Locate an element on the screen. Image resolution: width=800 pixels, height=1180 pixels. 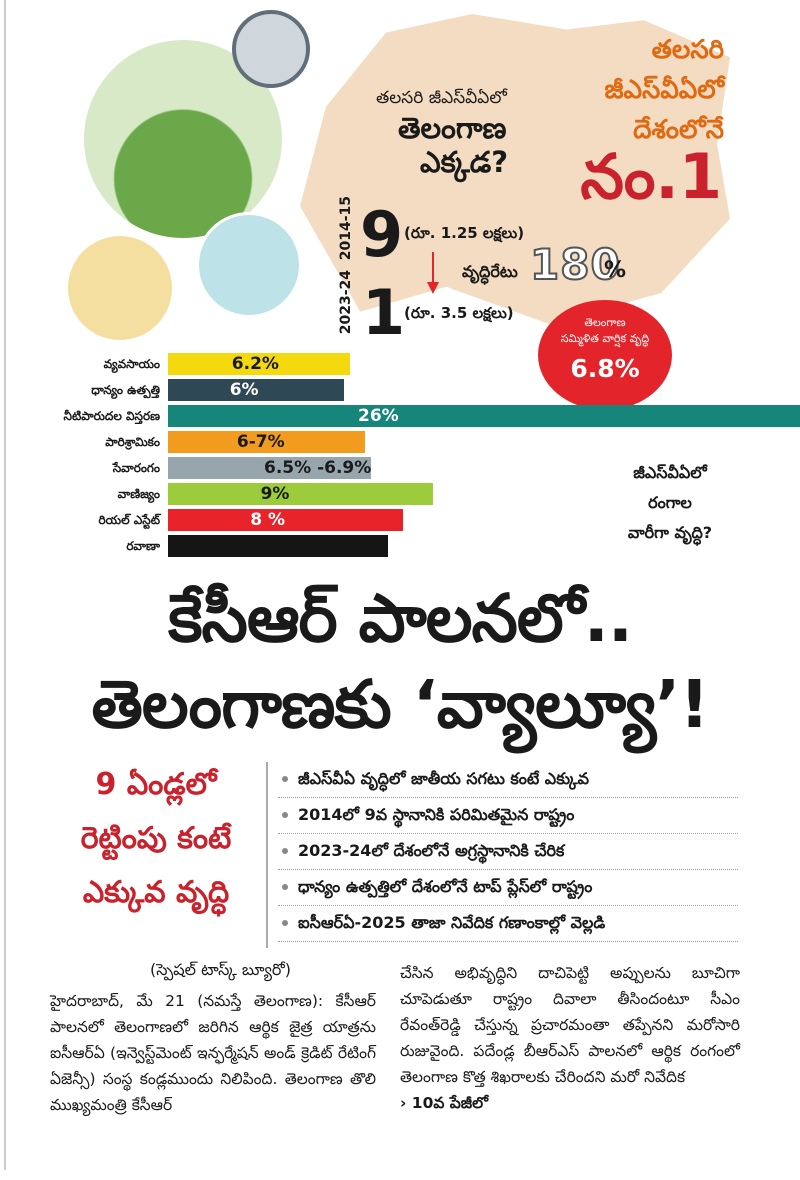
chart-note-line: రంగాల is located at coordinates (670, 502).